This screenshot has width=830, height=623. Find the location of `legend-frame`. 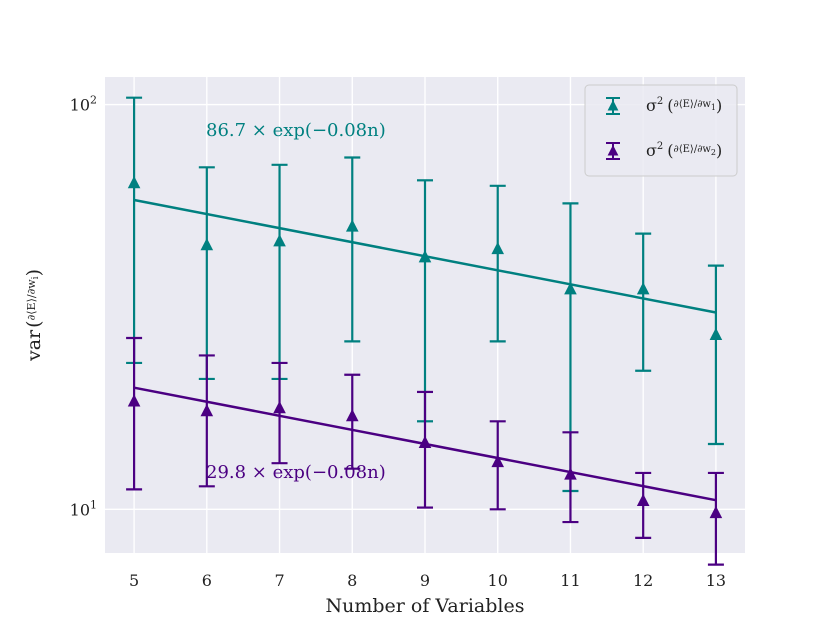

legend-frame is located at coordinates (661, 130).